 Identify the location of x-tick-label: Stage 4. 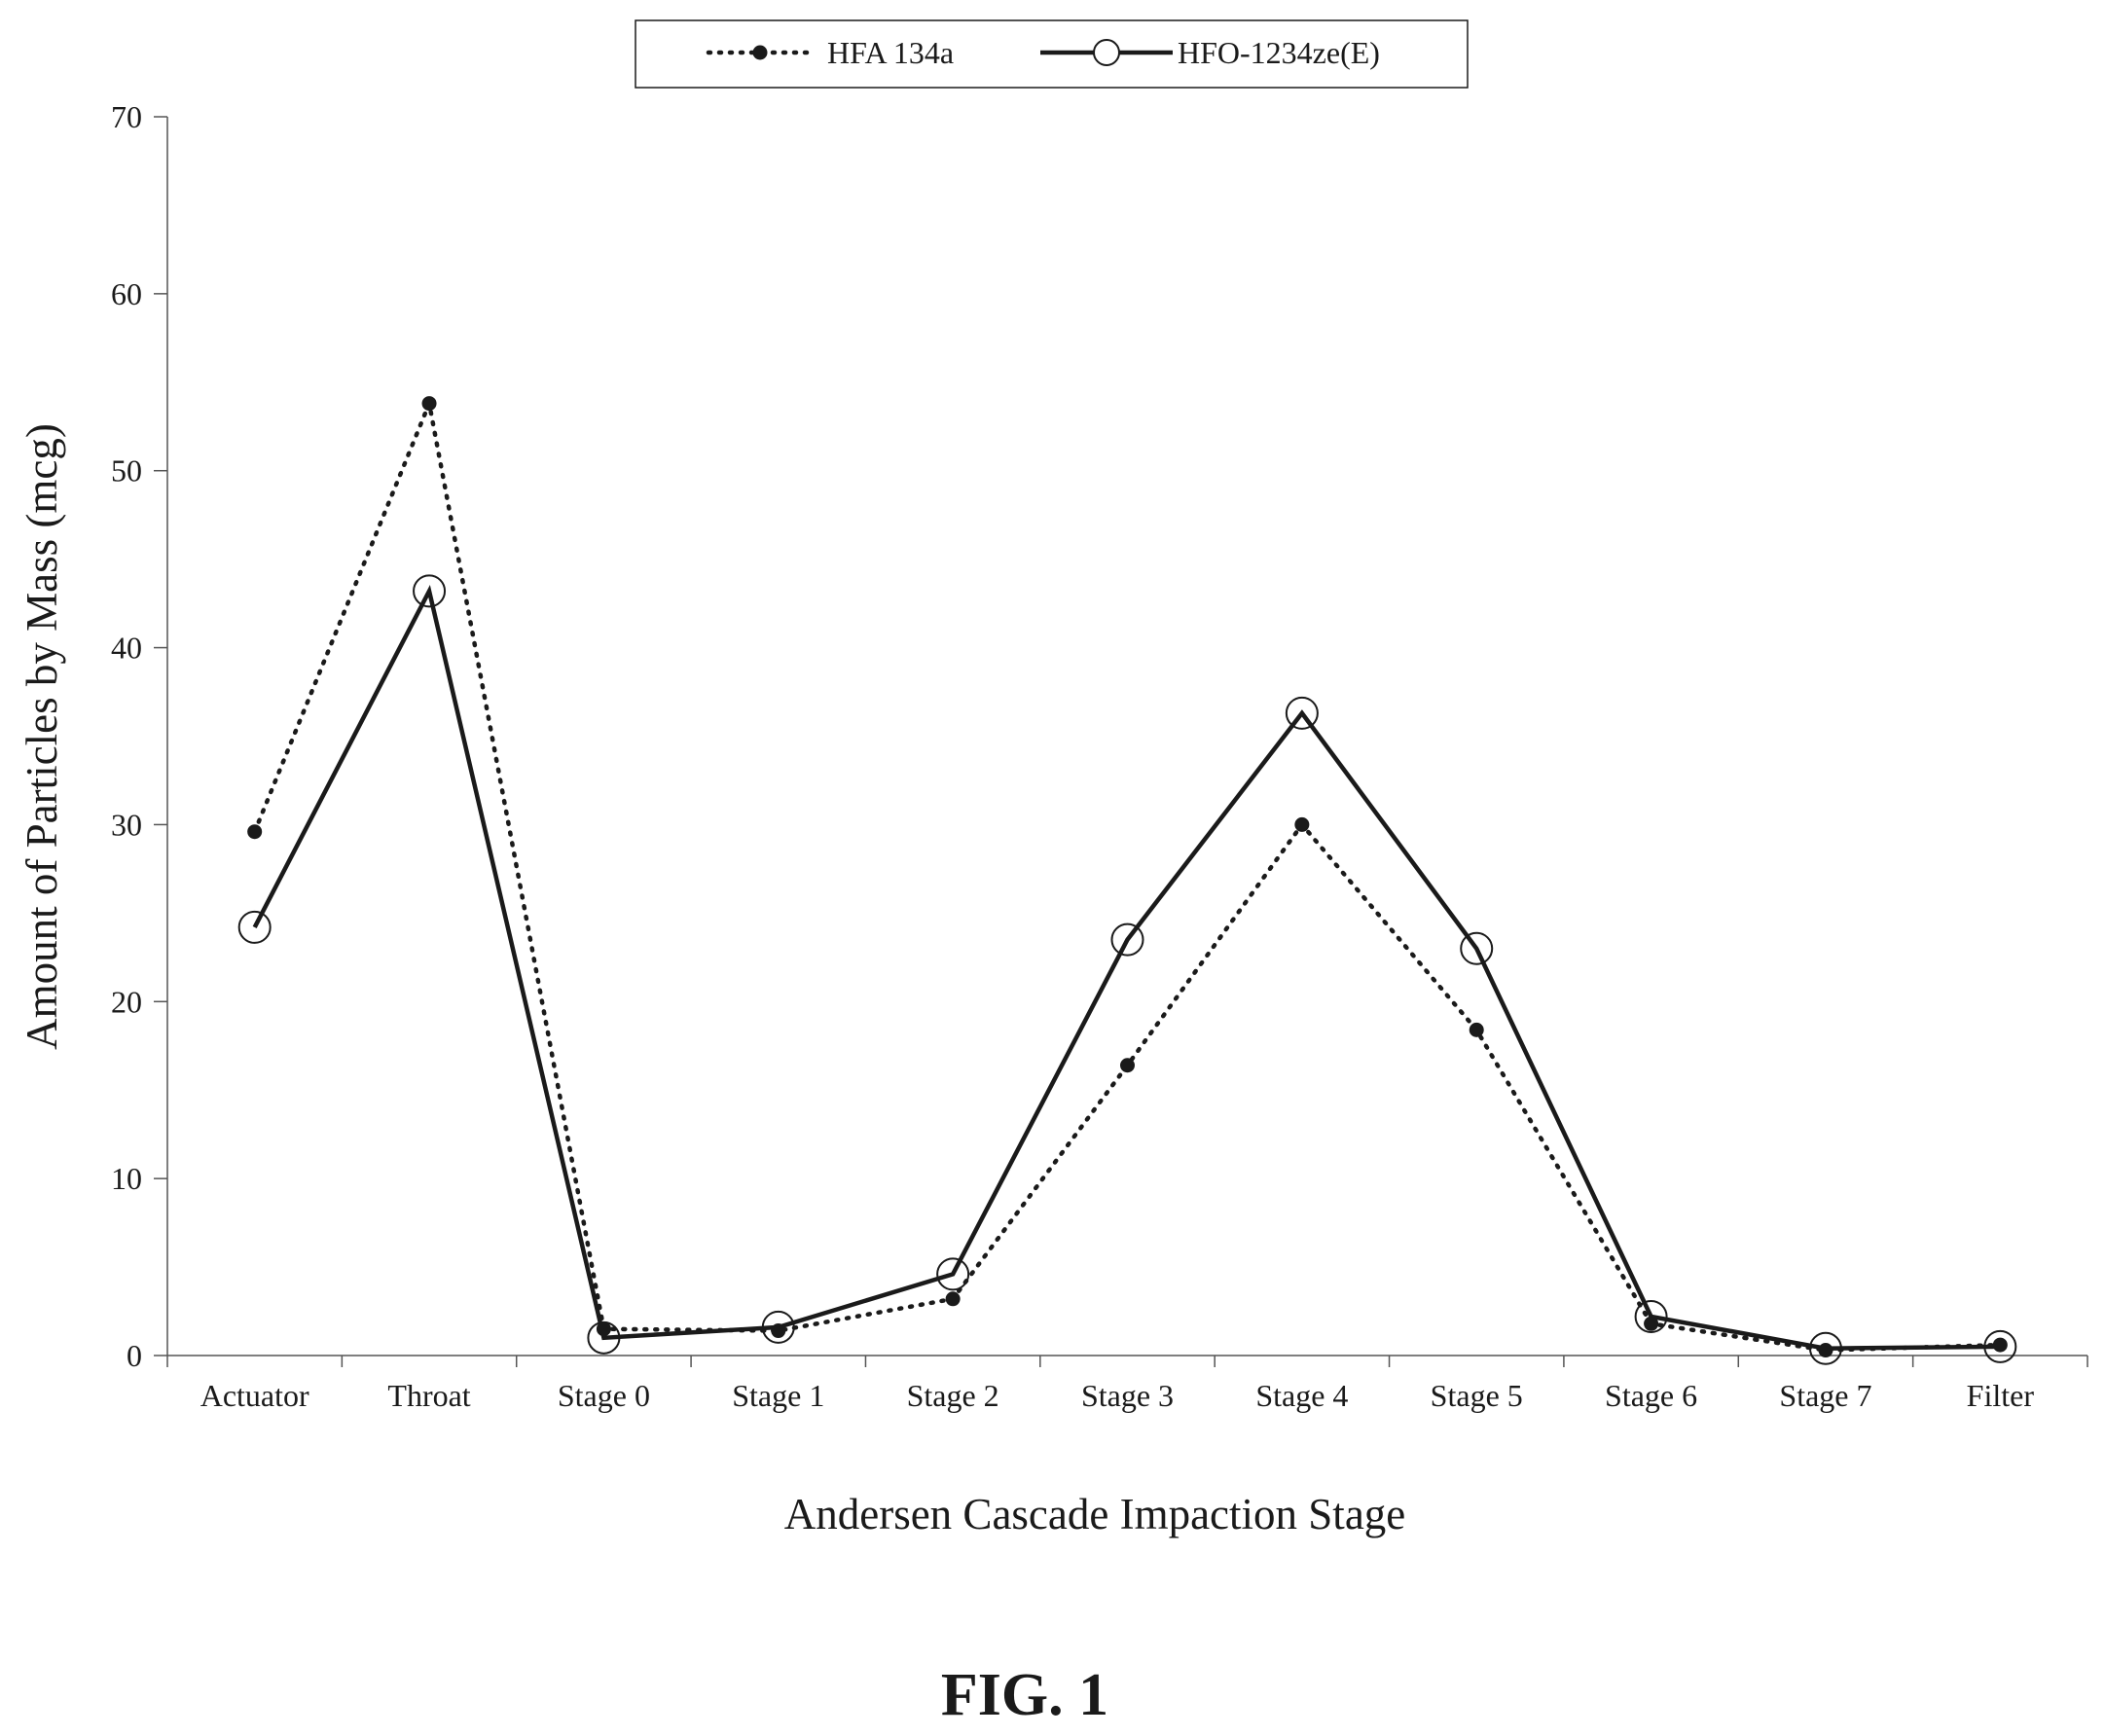
(1301, 1396).